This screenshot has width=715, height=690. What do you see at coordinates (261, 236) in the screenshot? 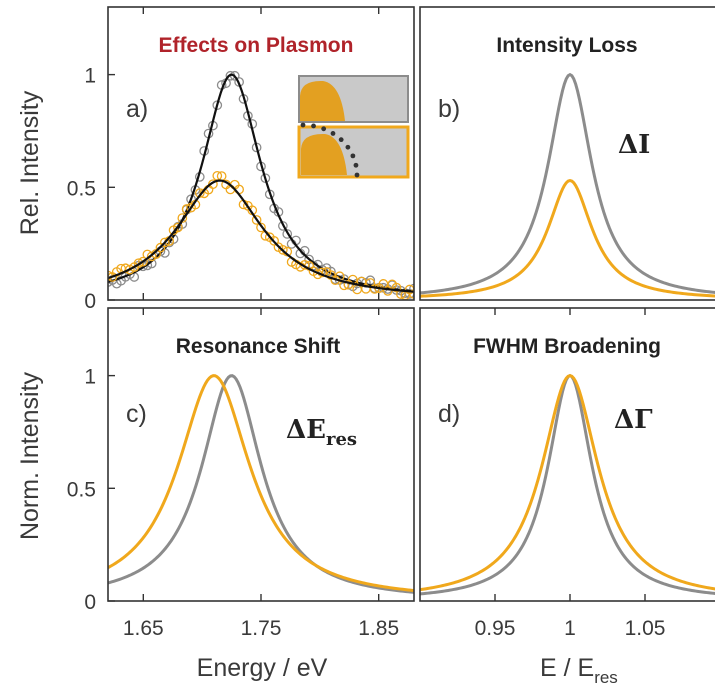
I see `fit-line-orange` at bounding box center [261, 236].